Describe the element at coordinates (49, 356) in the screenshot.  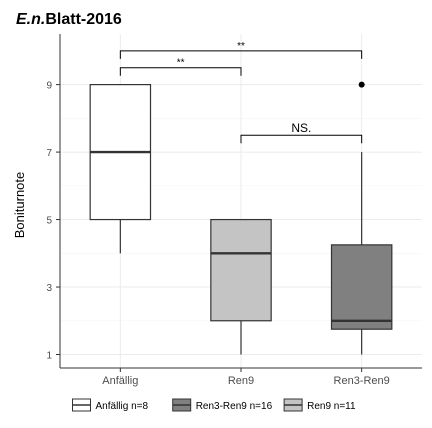
I see `y-tick-label: 1` at that location.